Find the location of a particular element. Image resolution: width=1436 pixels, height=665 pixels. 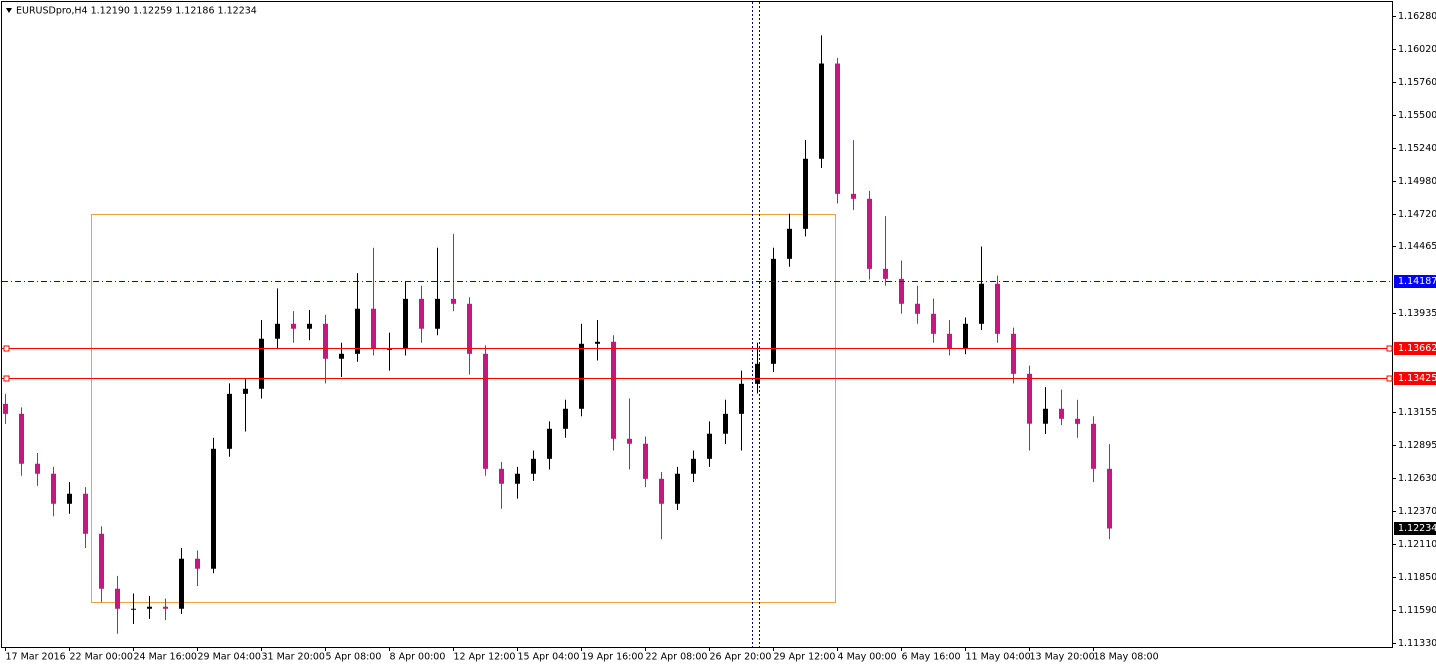

y-tick-label: 1.15760 is located at coordinates (1417, 82).